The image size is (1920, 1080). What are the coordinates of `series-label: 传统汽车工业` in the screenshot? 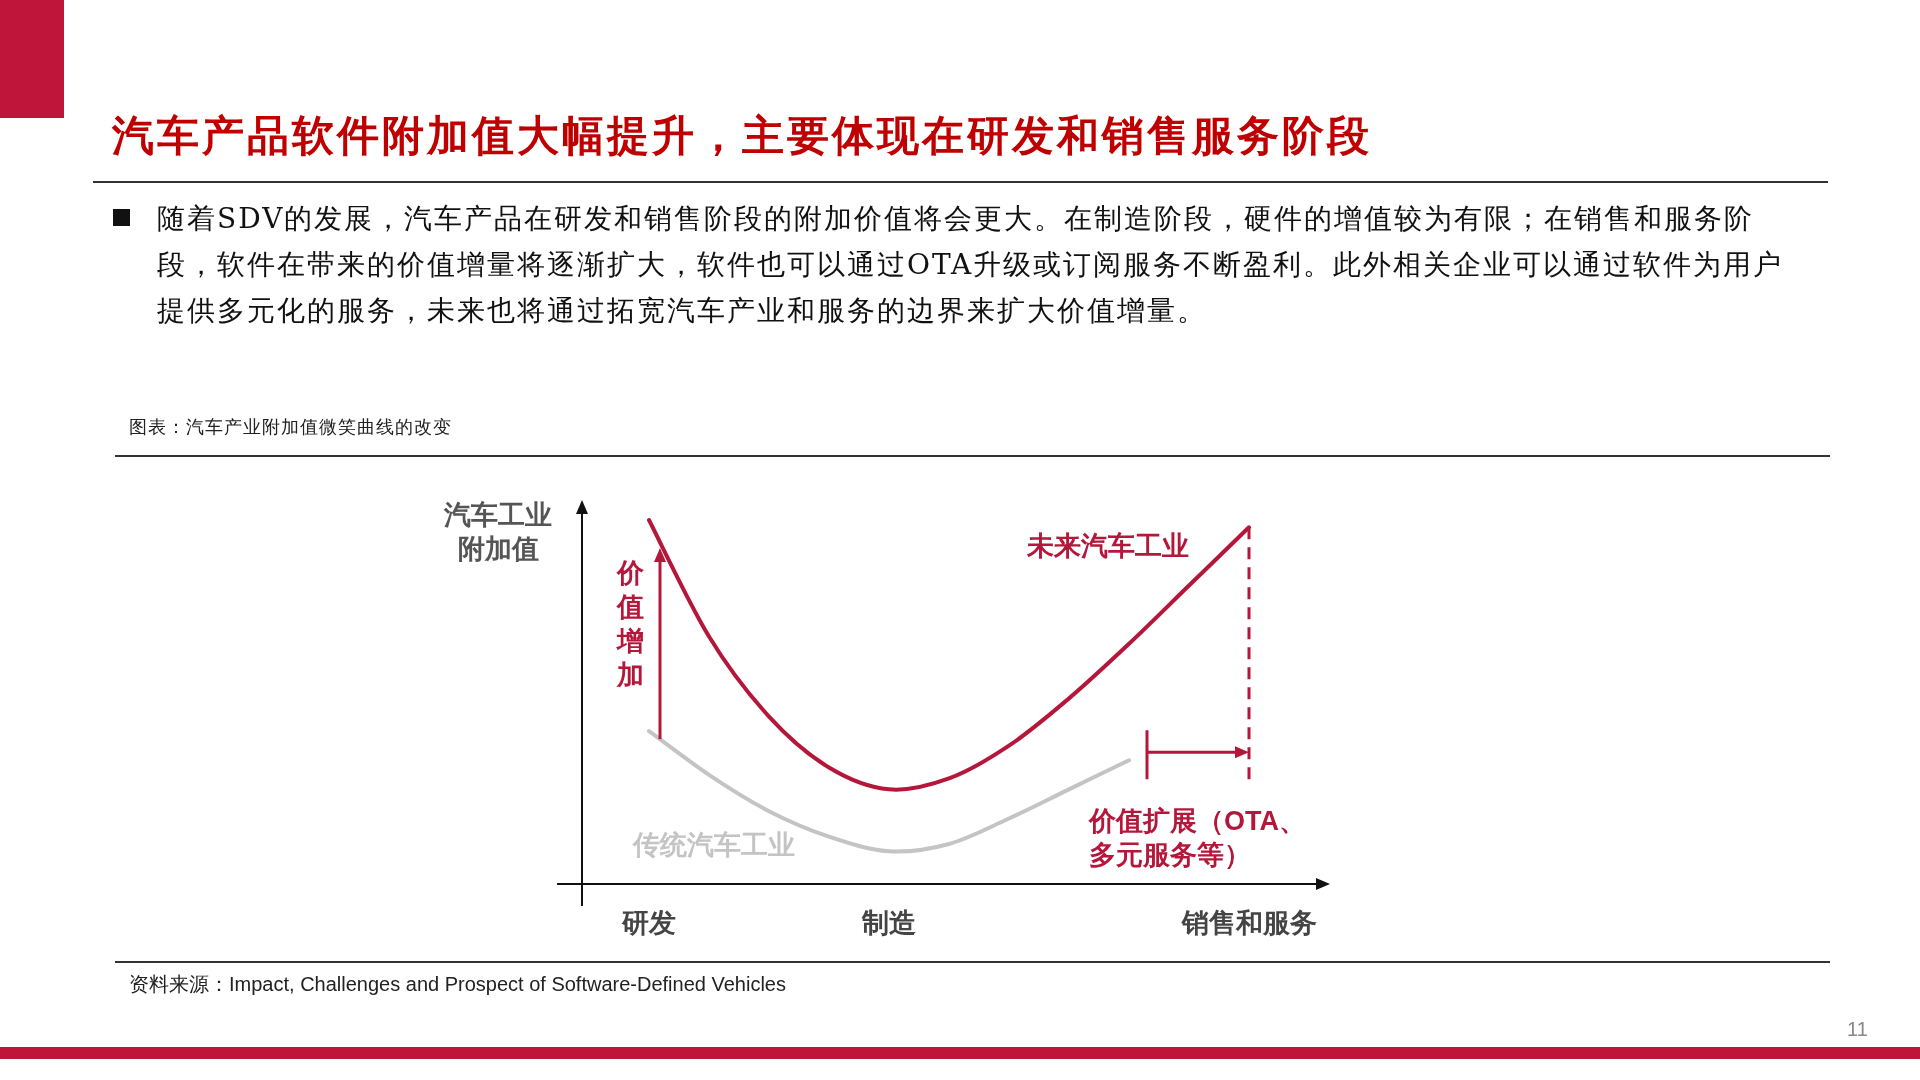 It's located at (713, 844).